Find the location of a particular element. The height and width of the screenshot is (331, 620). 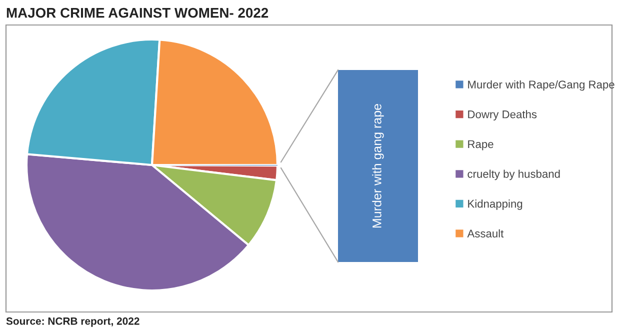

chart-title: MAJOR CRIME AGAINST WOMEN- 2022 is located at coordinates (137, 13).